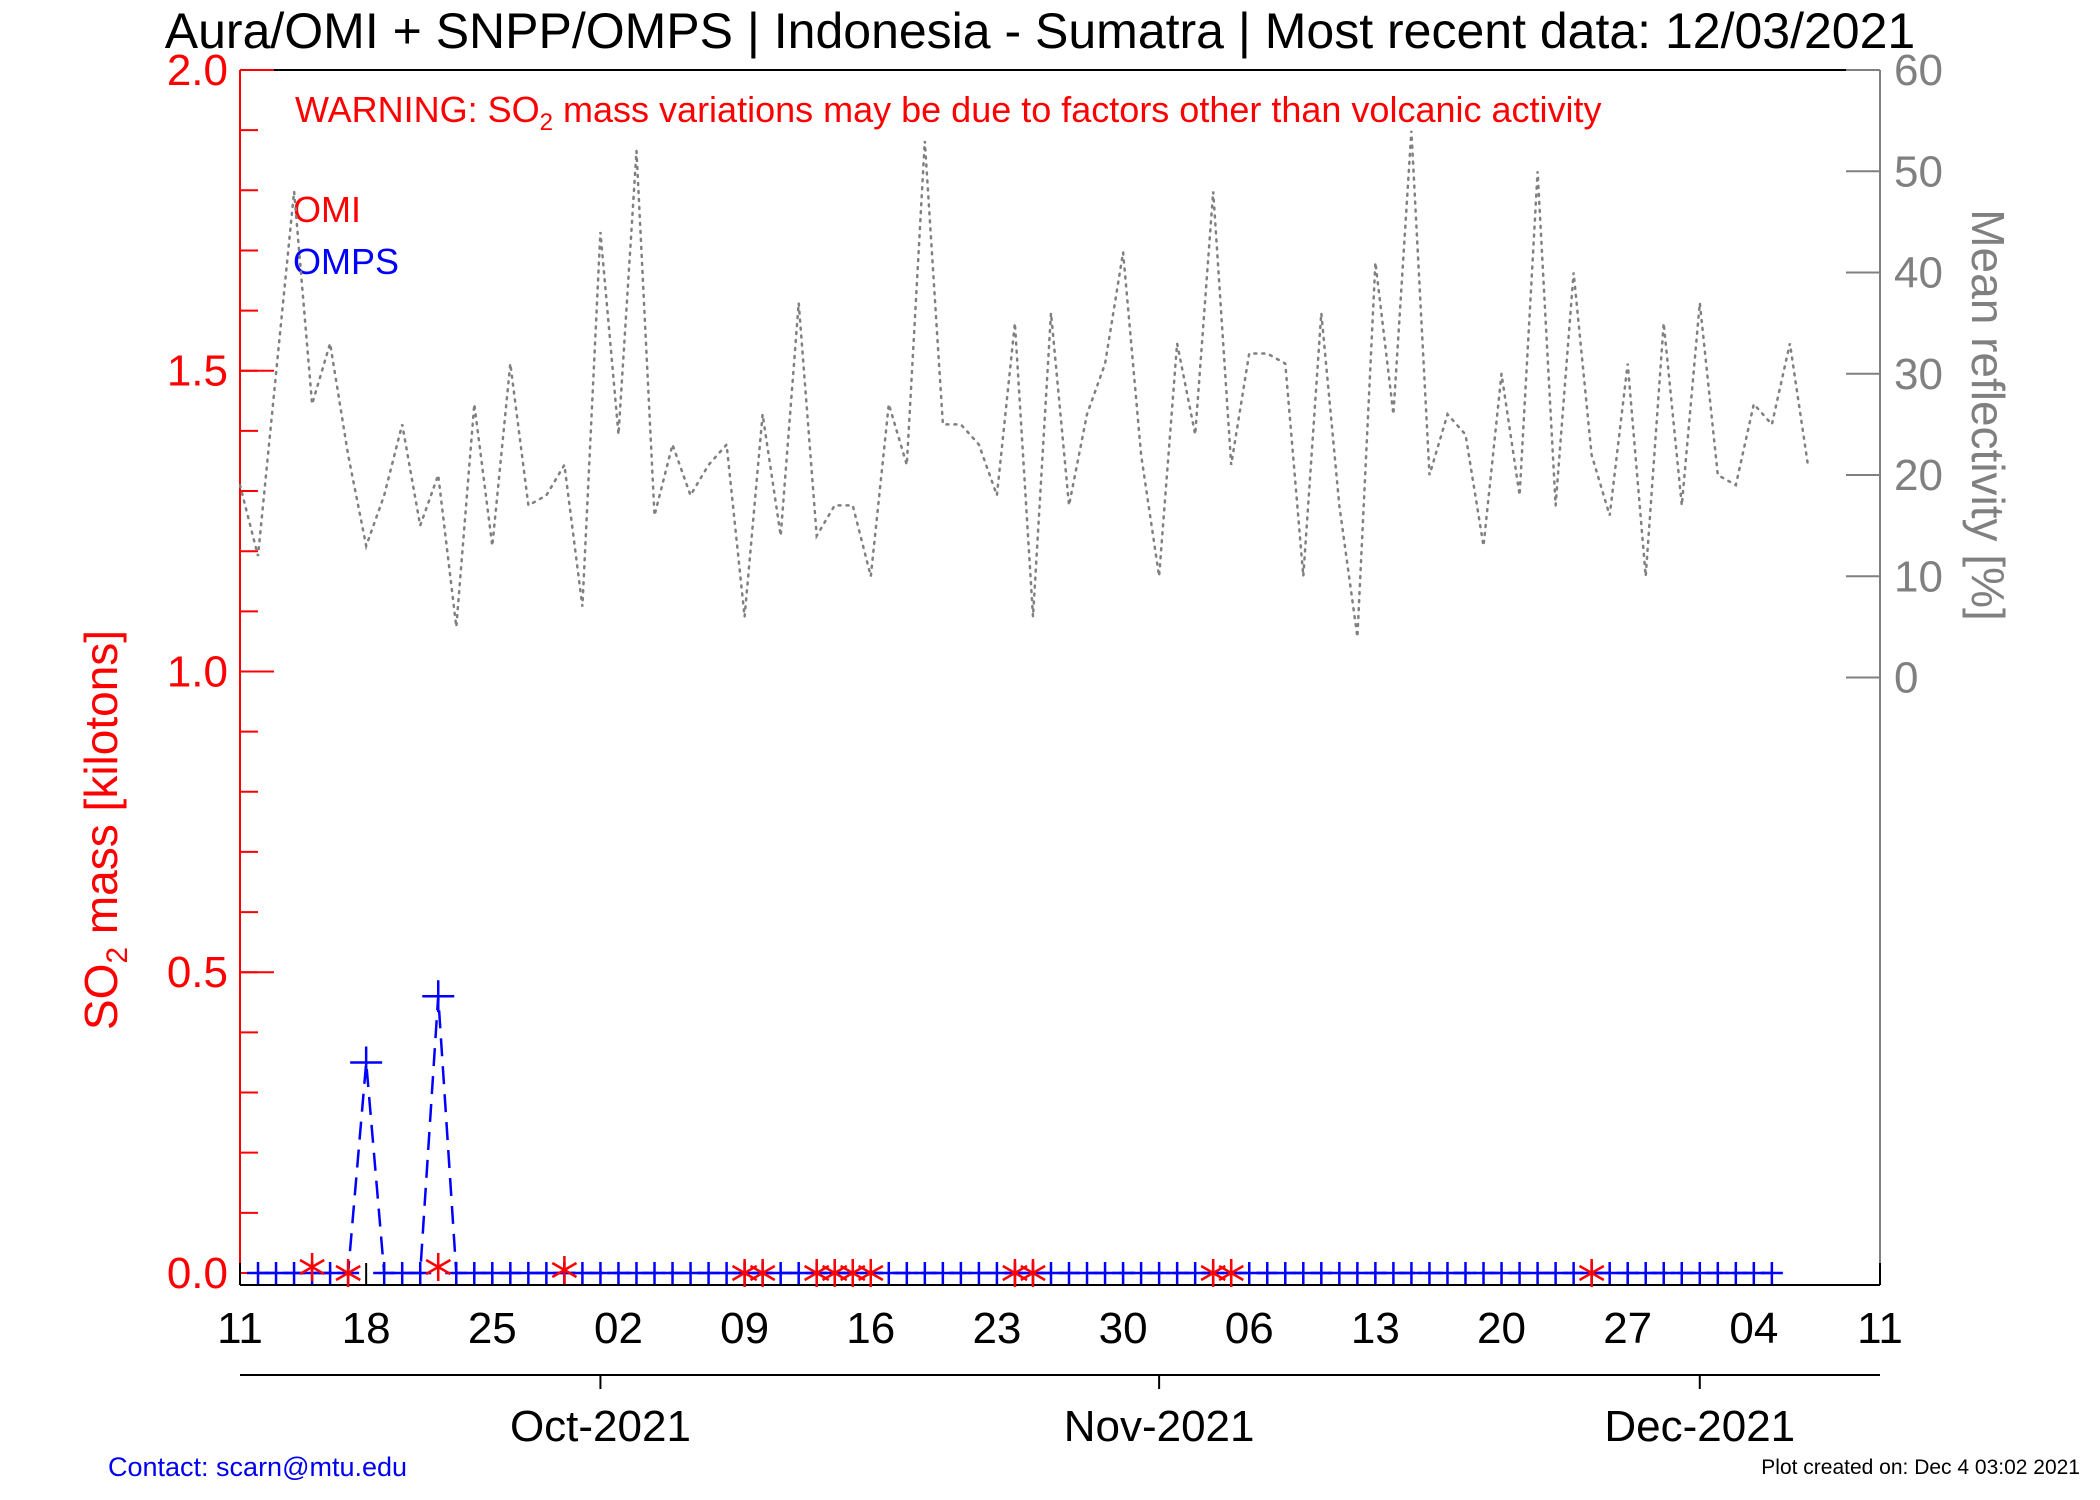  I want to click on contact-link: Contact: scarn@mtu.edu, so click(258, 1467).